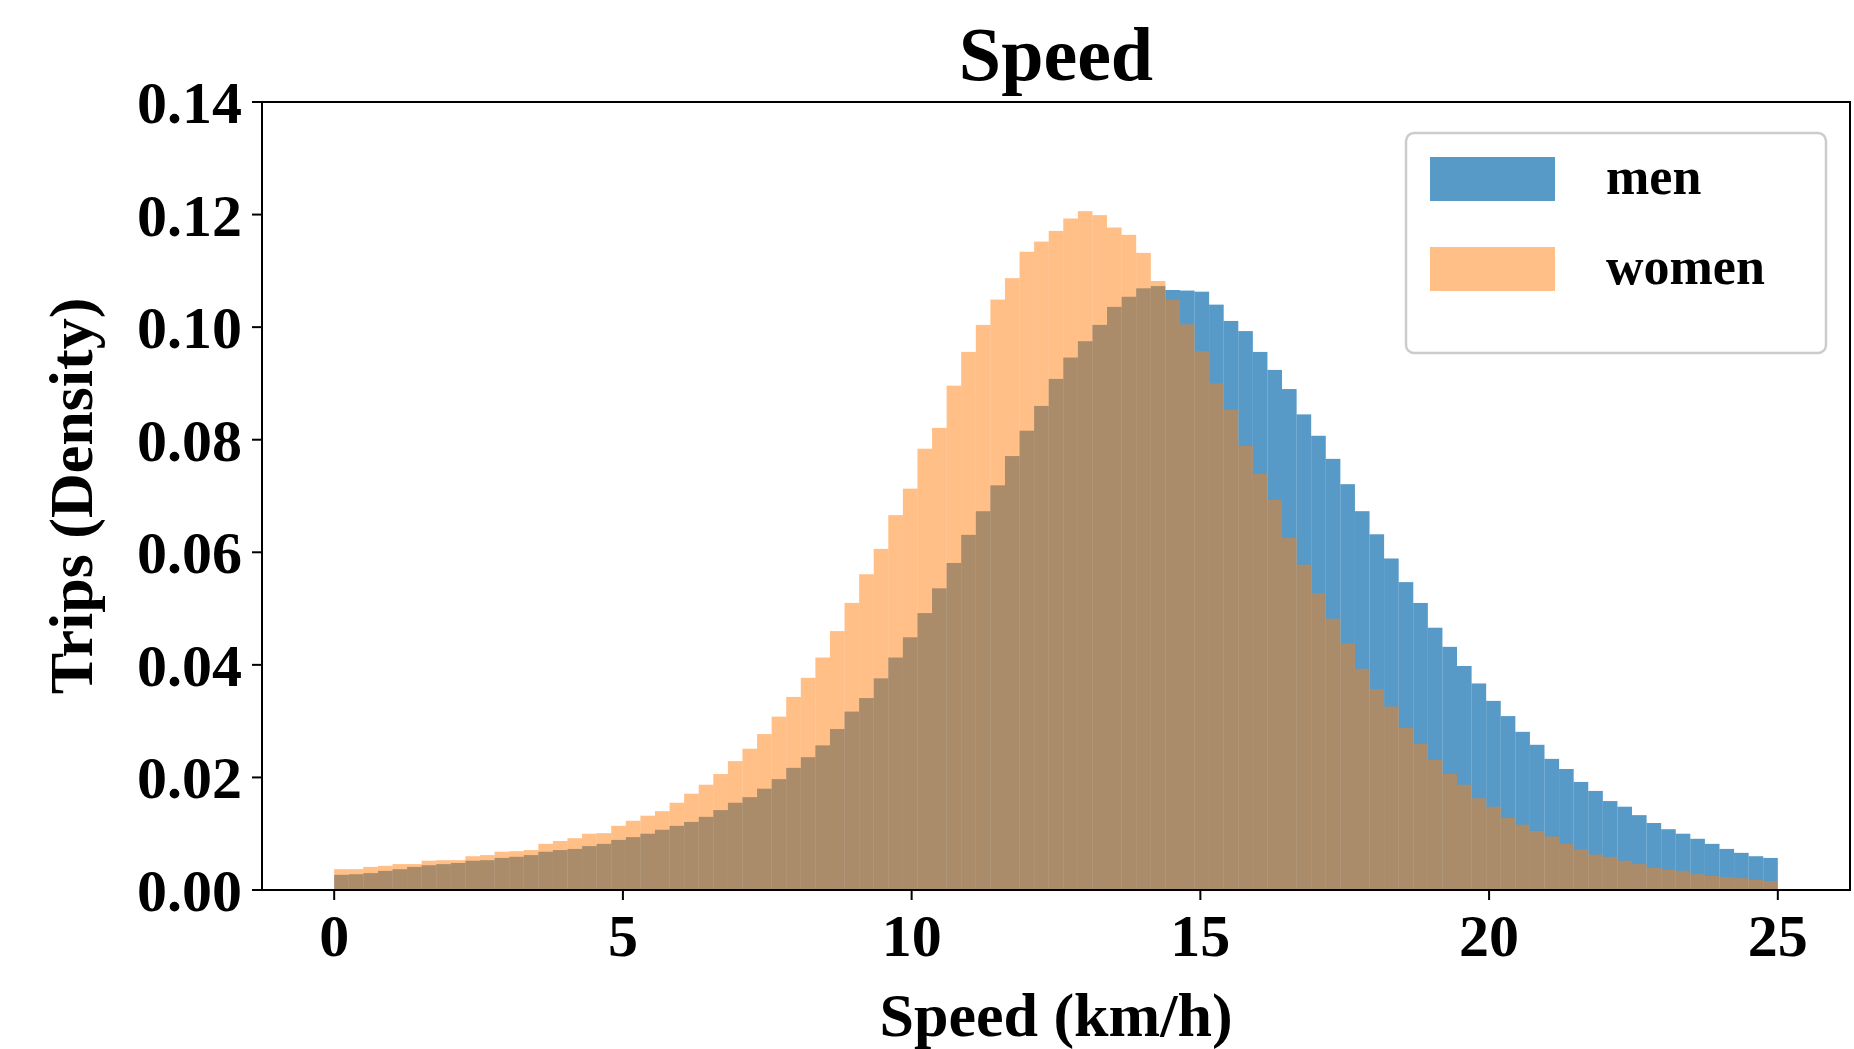  Describe the element at coordinates (1056, 1015) in the screenshot. I see `x-axis-title: Speed (km/h)` at that location.